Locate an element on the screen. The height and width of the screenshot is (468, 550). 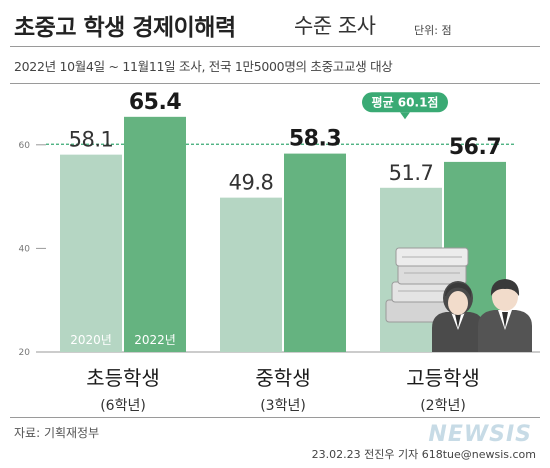
category-label: 고등학생 is located at coordinates (443, 378).